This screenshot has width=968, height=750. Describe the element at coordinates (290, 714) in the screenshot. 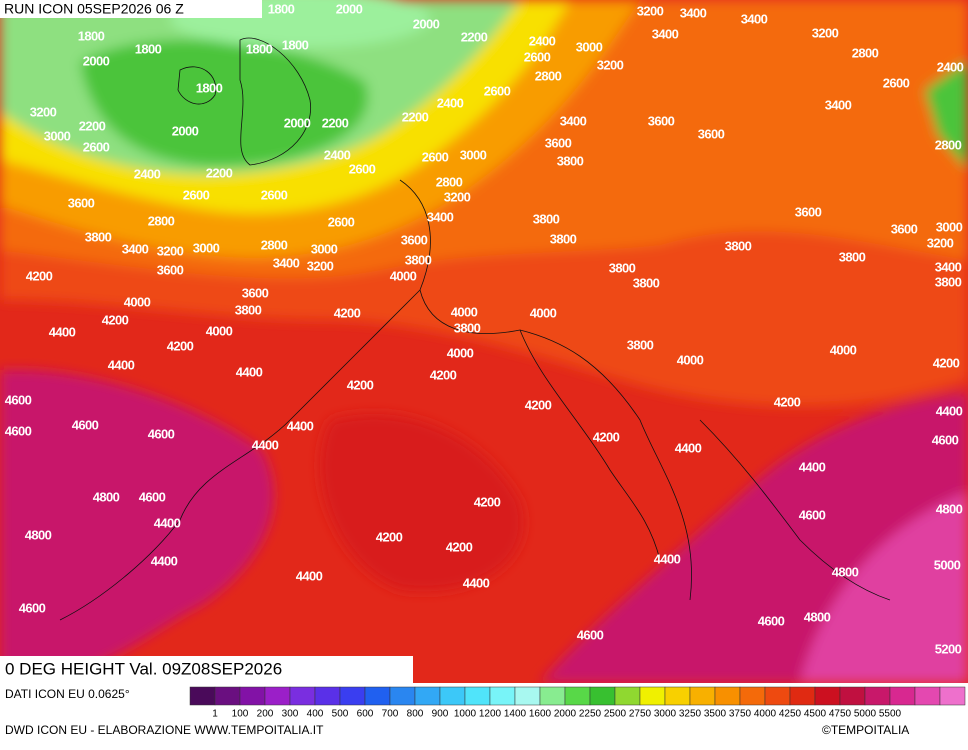

I see `legend-label: 300` at that location.